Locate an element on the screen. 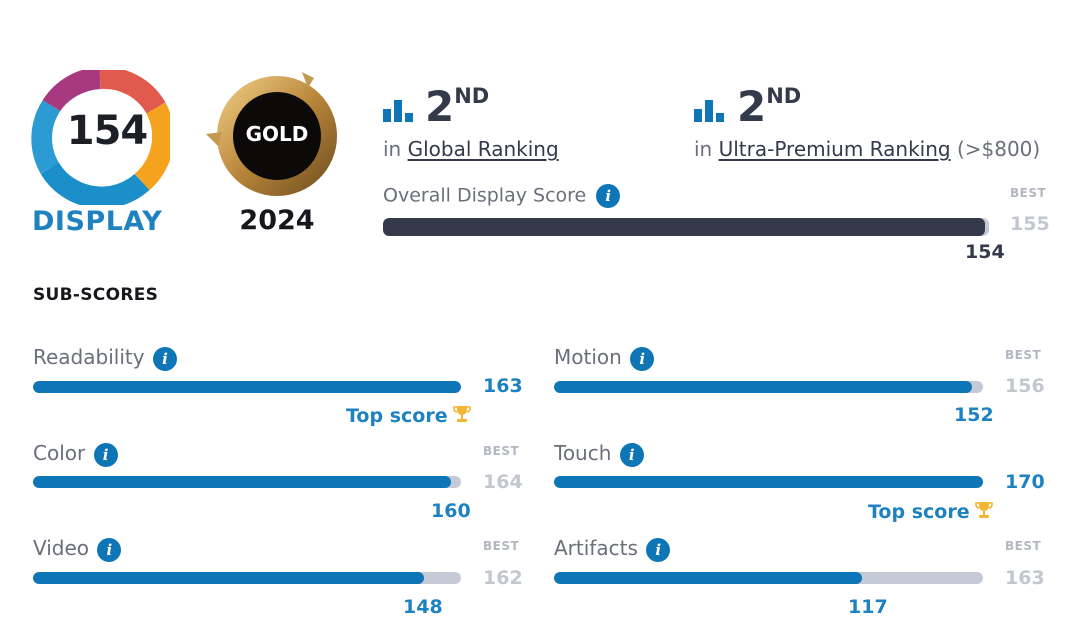 The image size is (1085, 642). color-bar is located at coordinates (247, 482).